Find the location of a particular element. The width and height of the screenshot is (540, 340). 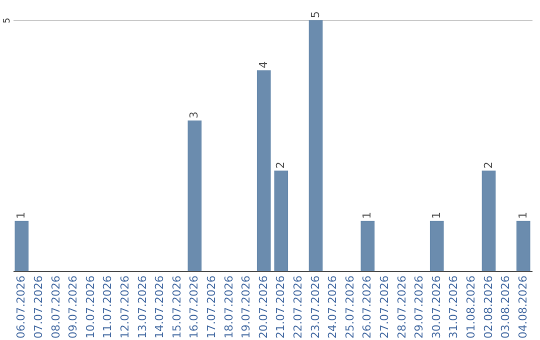

x-tick-label: 09.07.2026 is located at coordinates (73, 307).